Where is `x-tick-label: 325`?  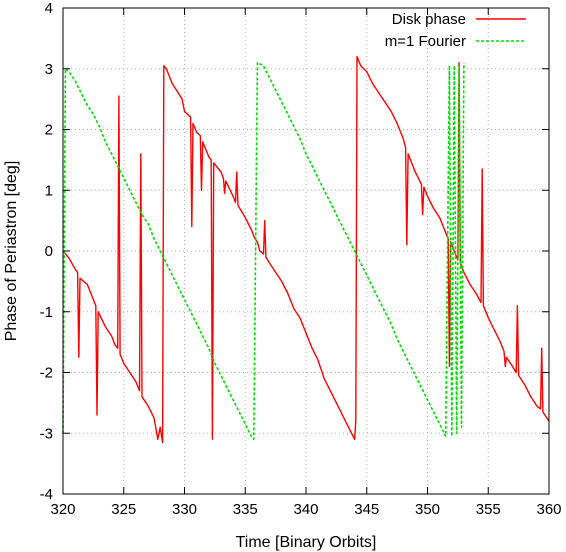 x-tick-label: 325 is located at coordinates (123, 509).